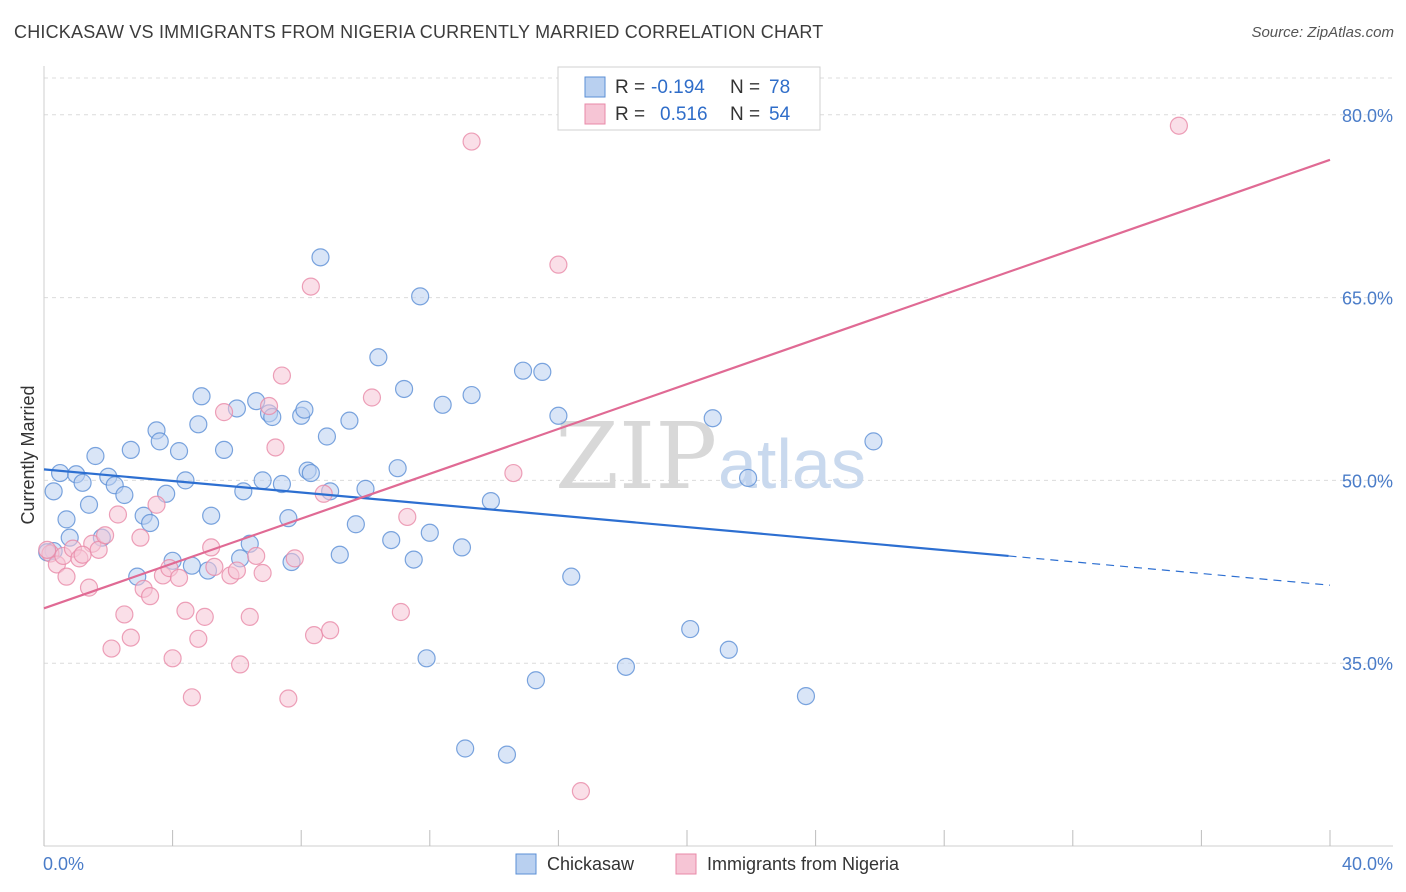 The image size is (1406, 892). I want to click on y-tick-label: 80.0%, so click(1367, 116).